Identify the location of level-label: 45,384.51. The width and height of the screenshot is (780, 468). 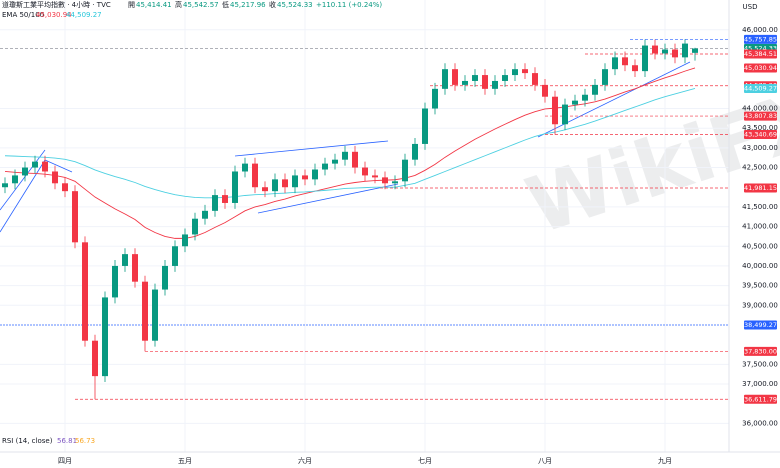
(760, 54).